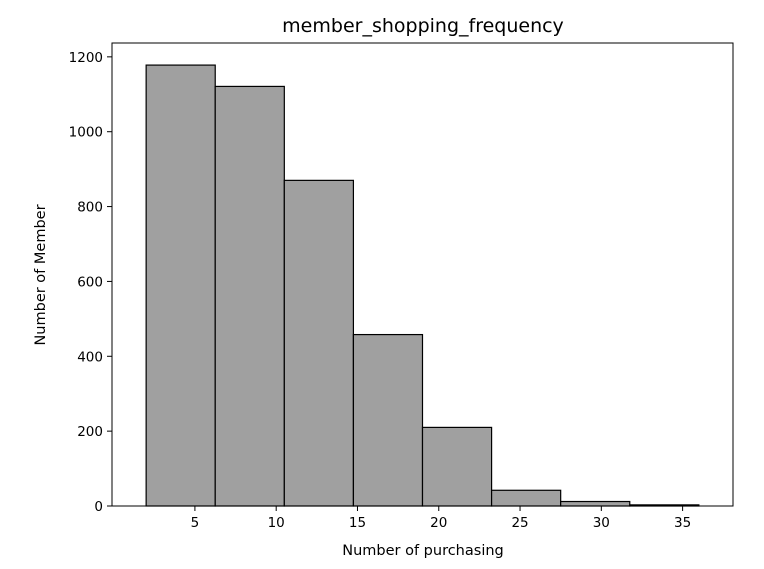 The height and width of the screenshot is (569, 764). Describe the element at coordinates (357, 523) in the screenshot. I see `x-tick-label: 15` at that location.